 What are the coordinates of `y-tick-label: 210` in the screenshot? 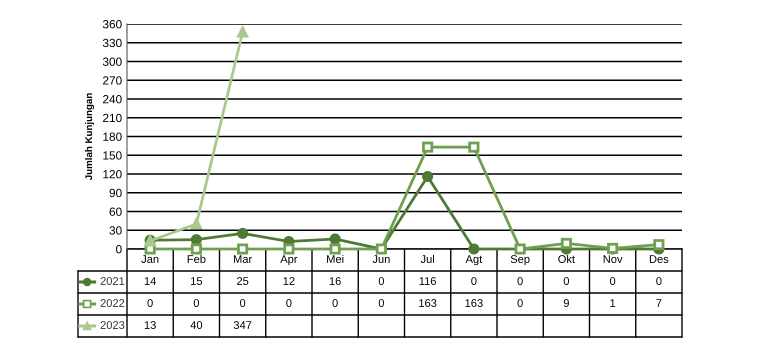 It's located at (112, 118).